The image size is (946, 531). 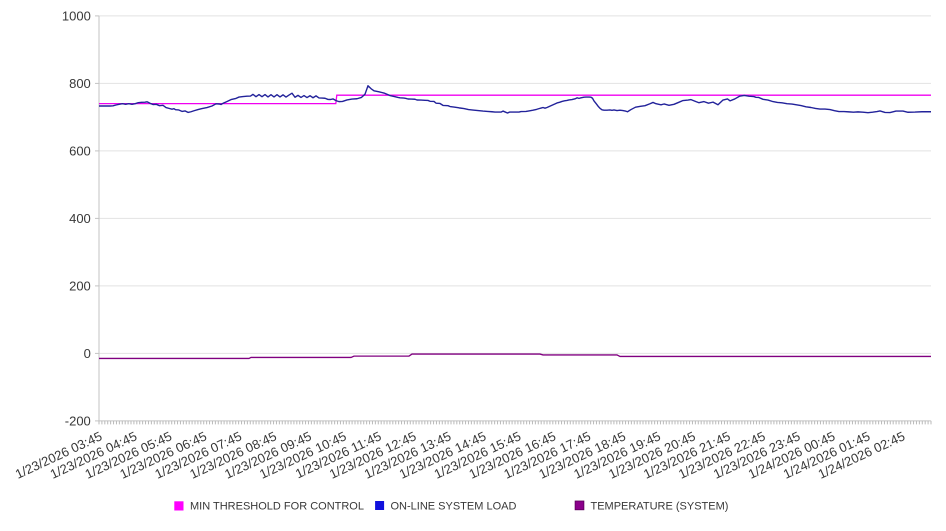 I want to click on svg-text: 1000, so click(x=76, y=16).